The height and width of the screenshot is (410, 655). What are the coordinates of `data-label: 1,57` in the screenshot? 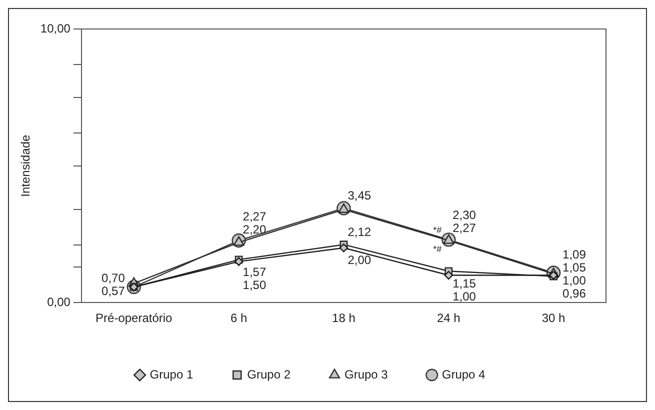 It's located at (254, 271).